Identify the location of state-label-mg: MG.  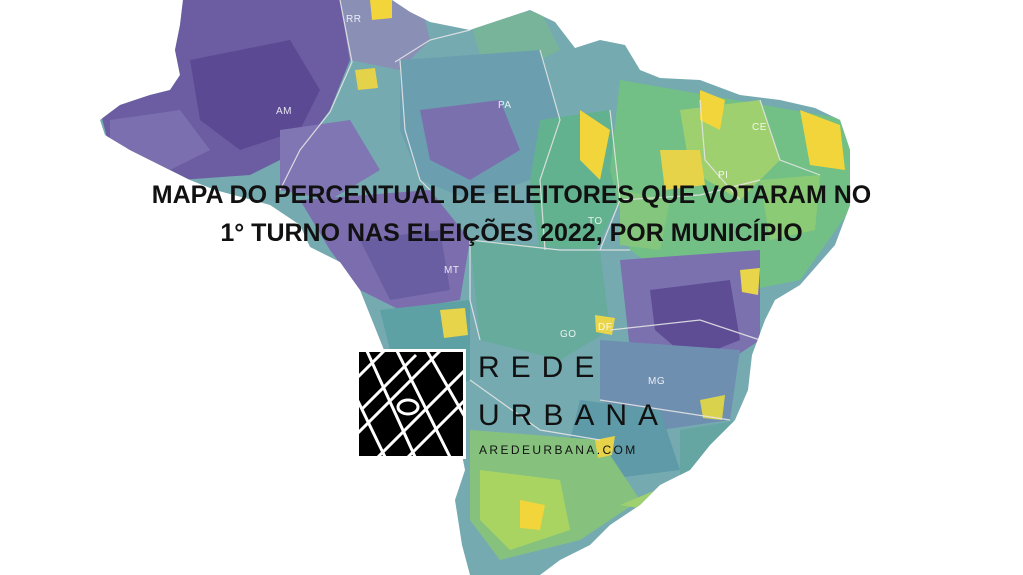
(656, 381).